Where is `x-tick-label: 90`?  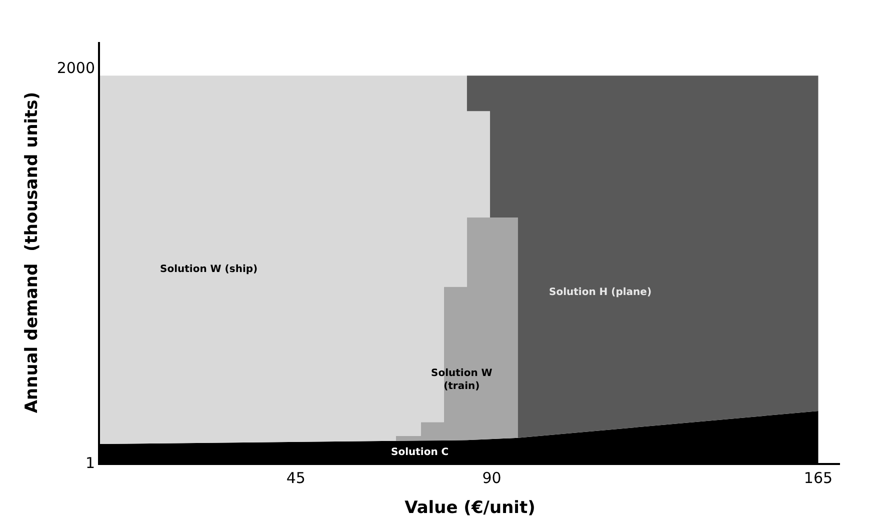 x-tick-label: 90 is located at coordinates (492, 478).